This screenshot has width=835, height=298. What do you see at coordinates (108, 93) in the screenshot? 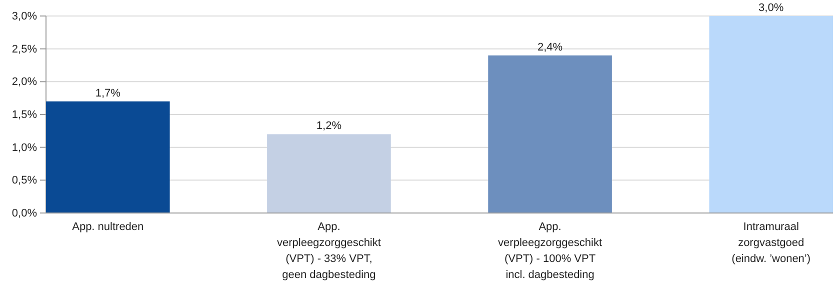
I see `data-label: 1,7%` at bounding box center [108, 93].